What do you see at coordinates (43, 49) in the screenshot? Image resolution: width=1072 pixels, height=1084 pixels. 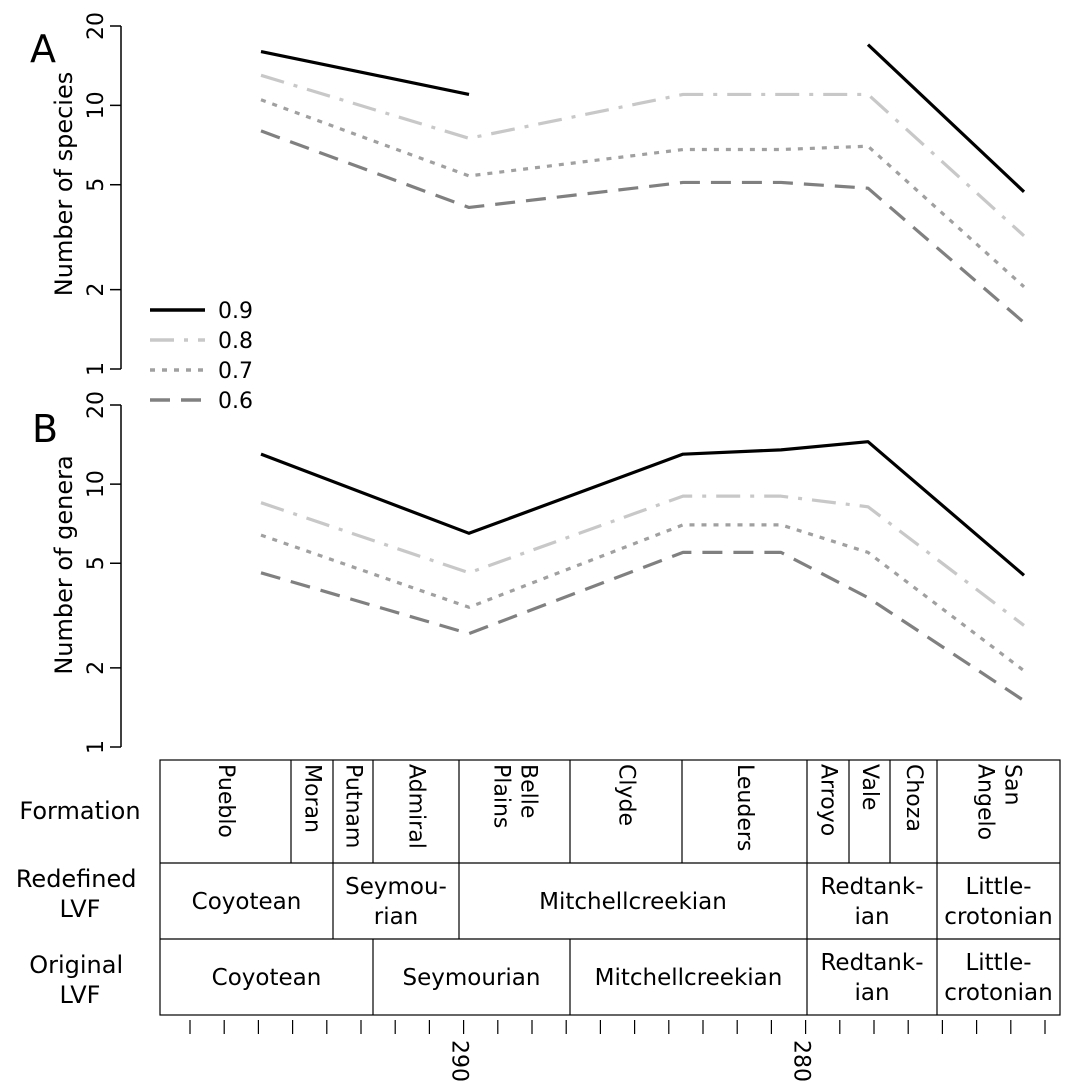 I see `panel-a-label: A` at bounding box center [43, 49].